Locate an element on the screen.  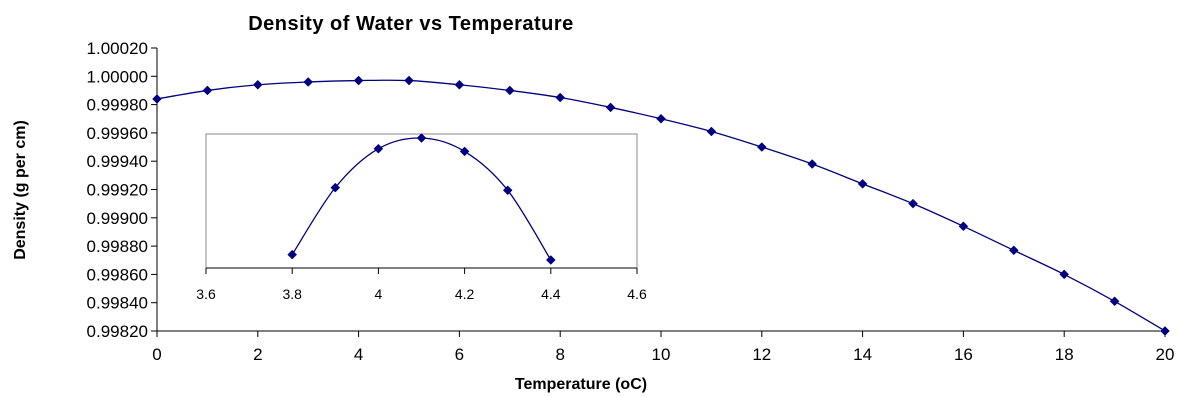
inset-x-tick-label: 4.6 is located at coordinates (637, 294).